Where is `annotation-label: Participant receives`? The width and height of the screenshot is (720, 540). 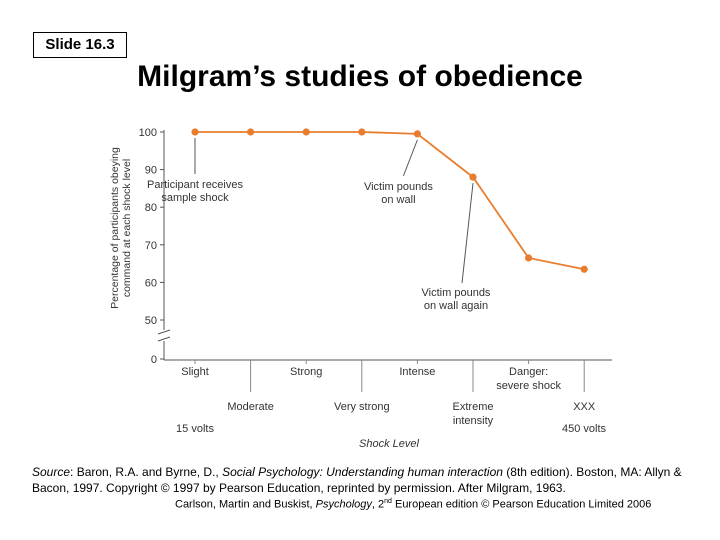 annotation-label: Participant receives is located at coordinates (195, 185).